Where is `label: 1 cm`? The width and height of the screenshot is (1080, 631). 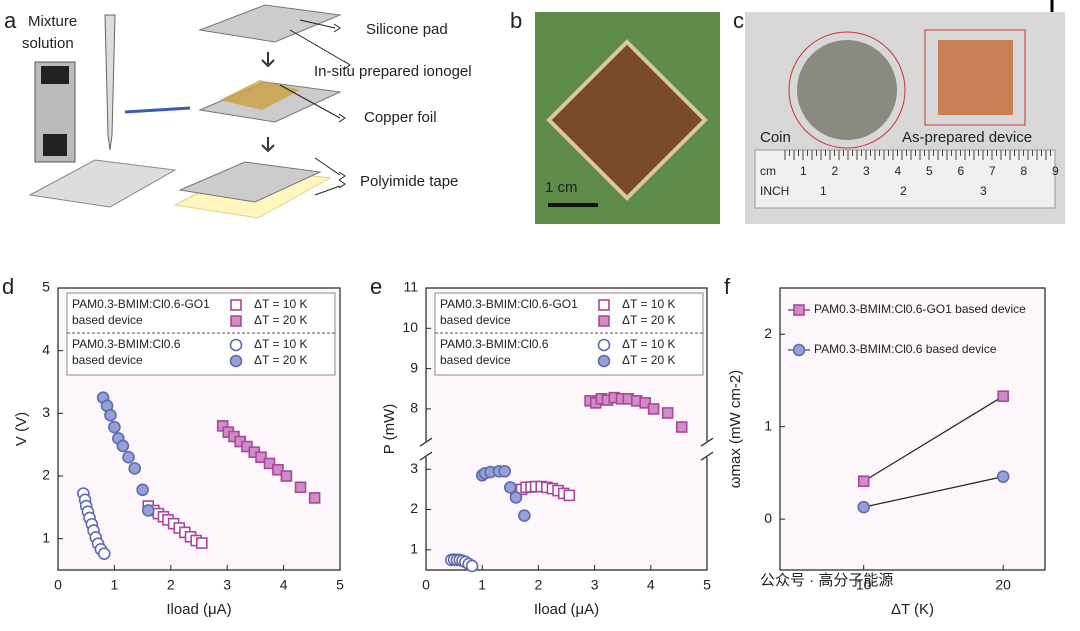
label: 1 cm is located at coordinates (561, 187).